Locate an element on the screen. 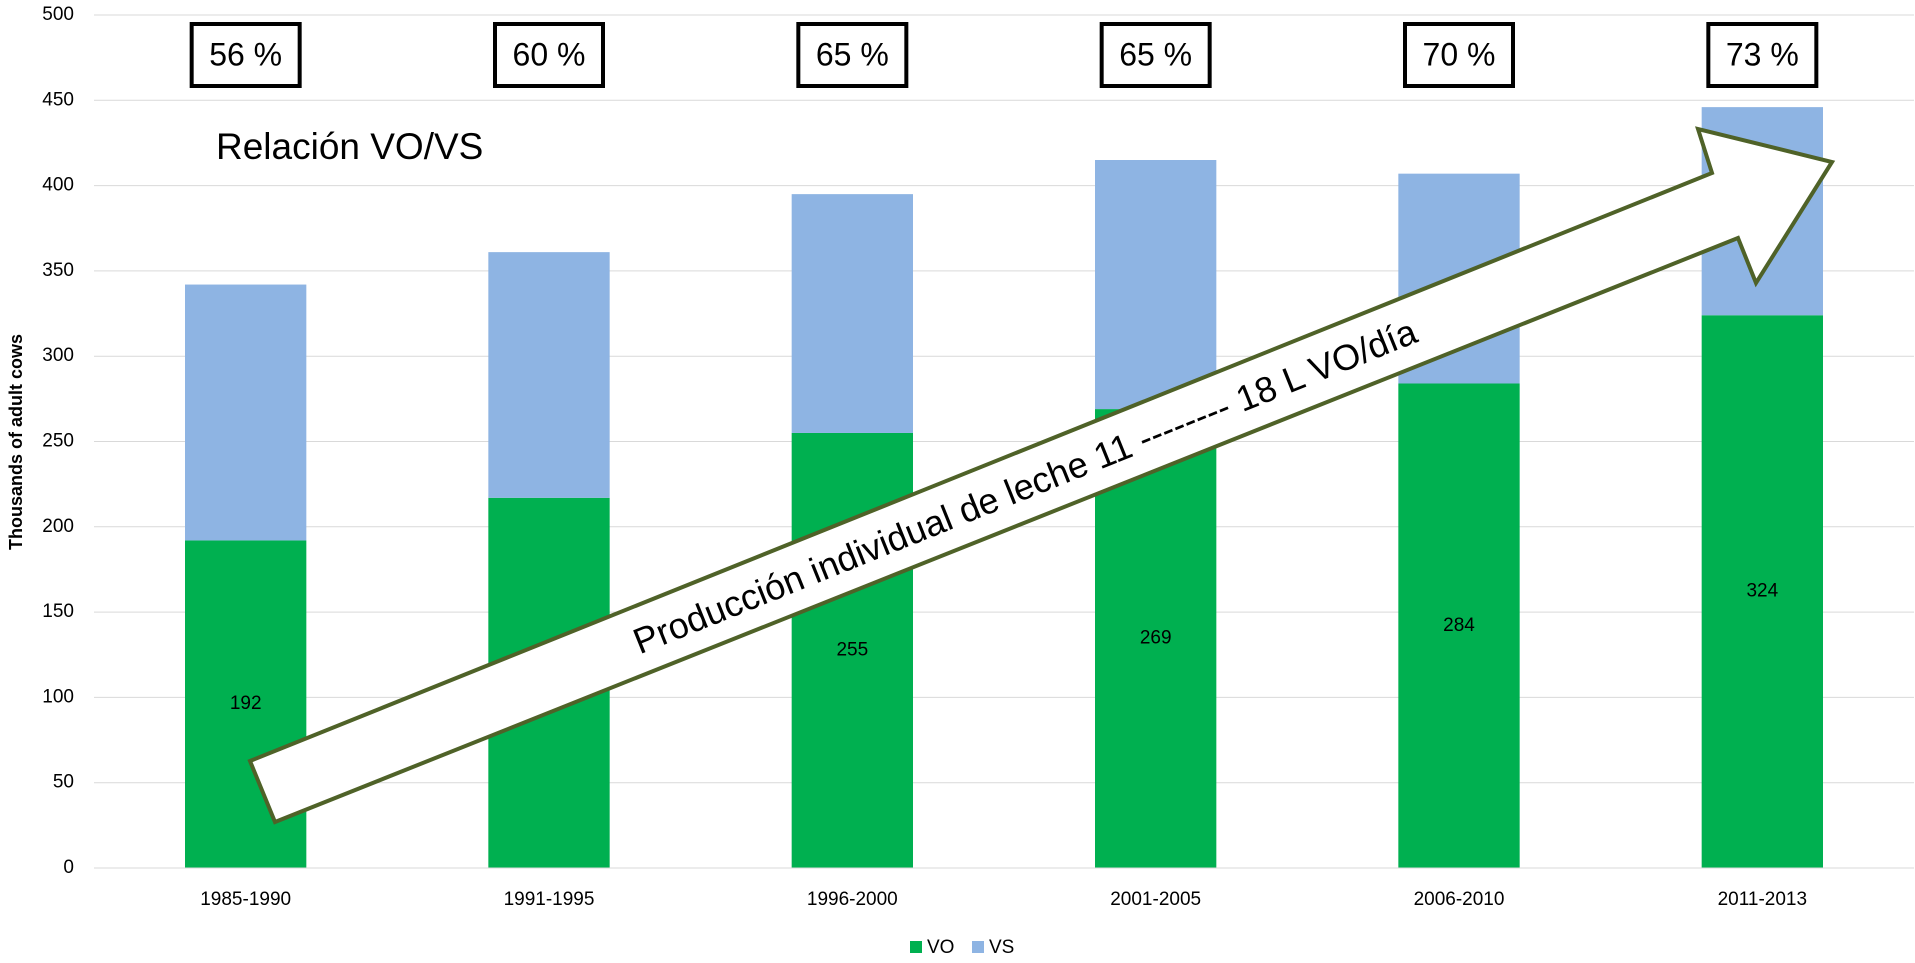 This screenshot has width=1915, height=963. y-axis-label: Thousands of adult cows is located at coordinates (16, 442).